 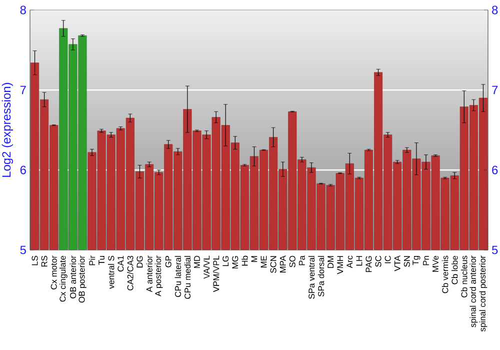 What do you see at coordinates (23, 10) in the screenshot?
I see `y-tick-label: 8` at bounding box center [23, 10].